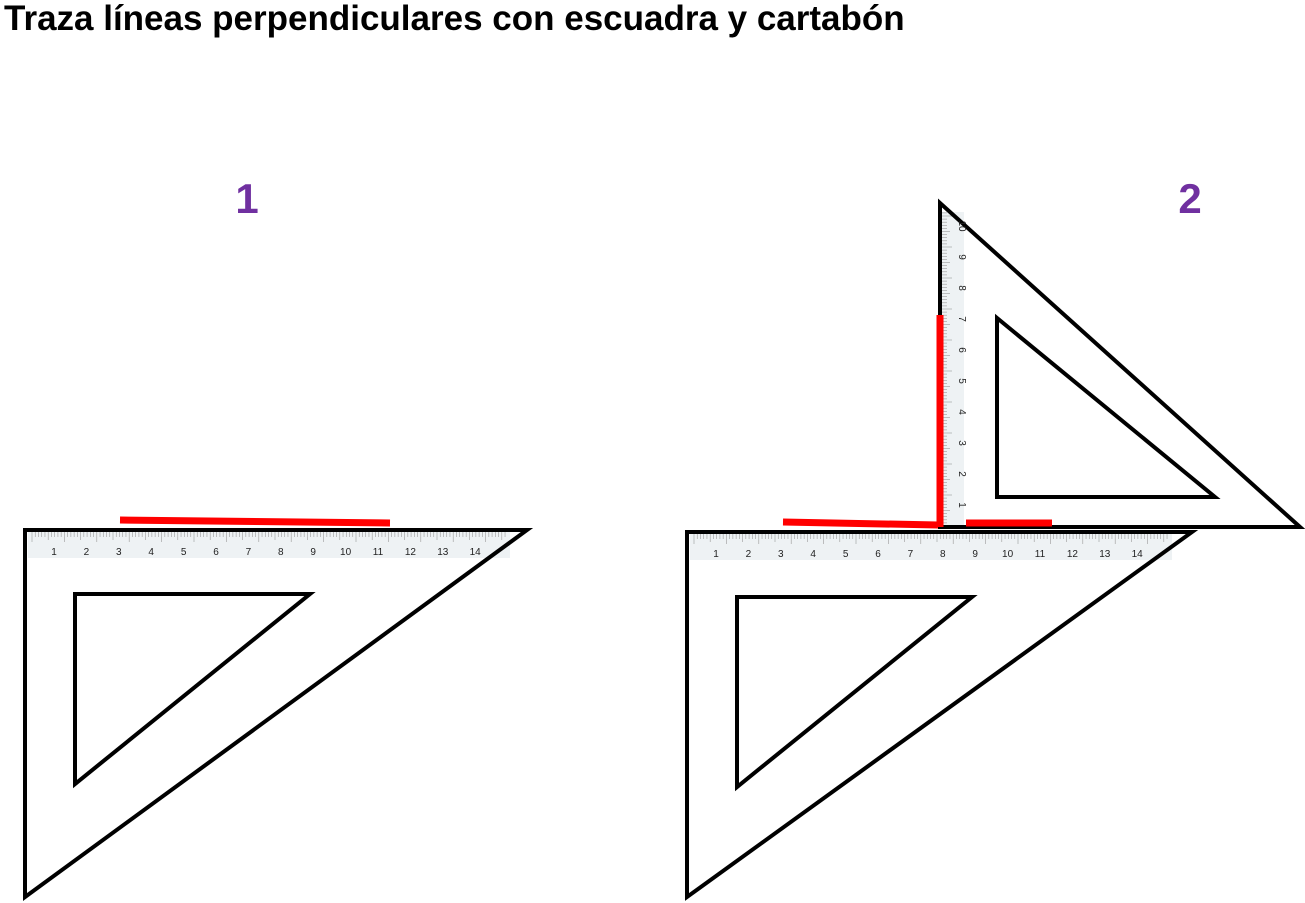 The height and width of the screenshot is (903, 1305). I want to click on panel-label: 1, so click(246, 198).